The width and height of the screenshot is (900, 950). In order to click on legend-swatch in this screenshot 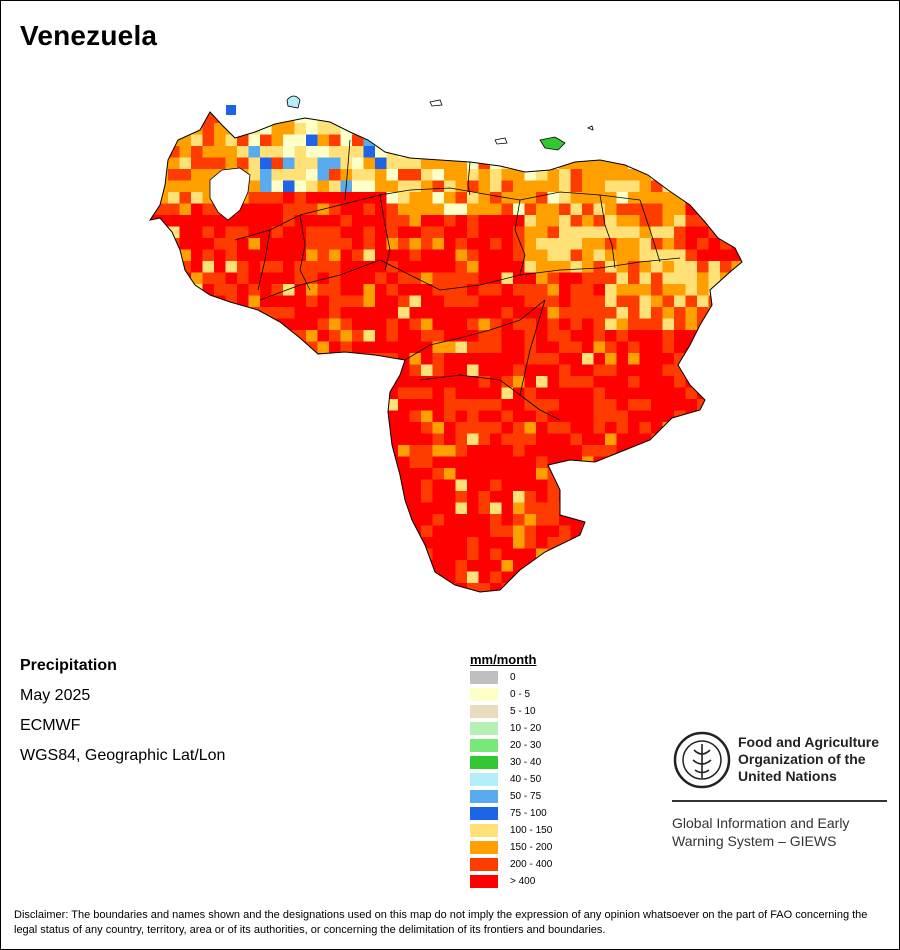, I will do `click(484, 847)`.